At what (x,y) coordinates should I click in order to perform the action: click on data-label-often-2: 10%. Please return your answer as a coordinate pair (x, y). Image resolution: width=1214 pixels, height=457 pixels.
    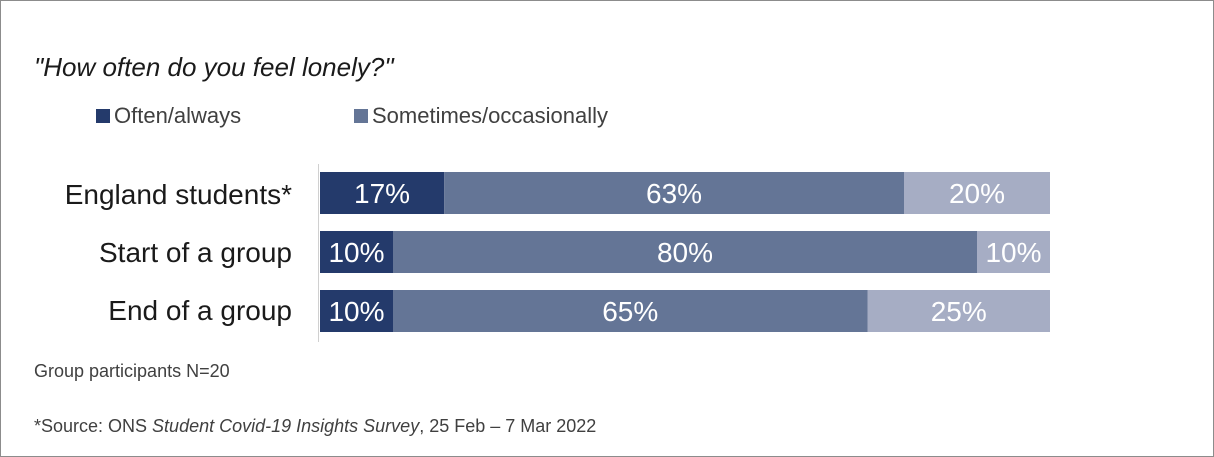
    Looking at the image, I should click on (356, 311).